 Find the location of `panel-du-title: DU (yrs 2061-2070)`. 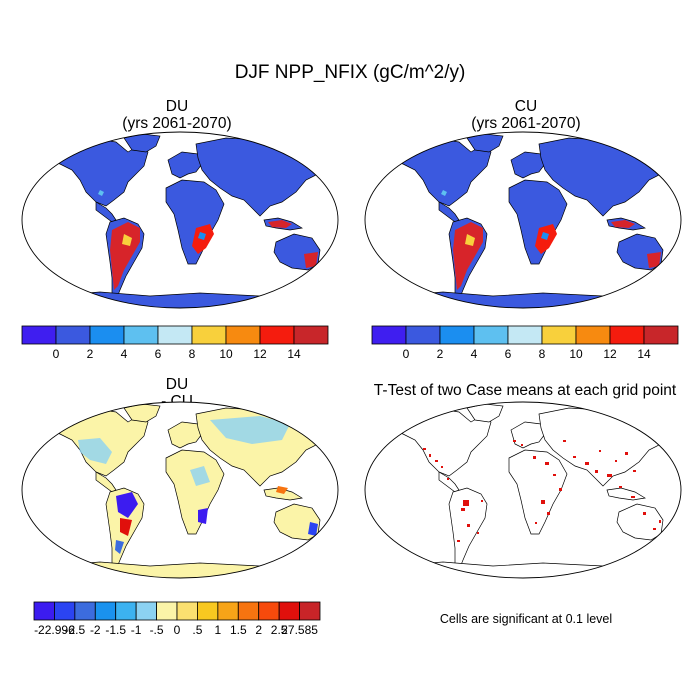

panel-du-title: DU (yrs 2061-2070) is located at coordinates (177, 115).